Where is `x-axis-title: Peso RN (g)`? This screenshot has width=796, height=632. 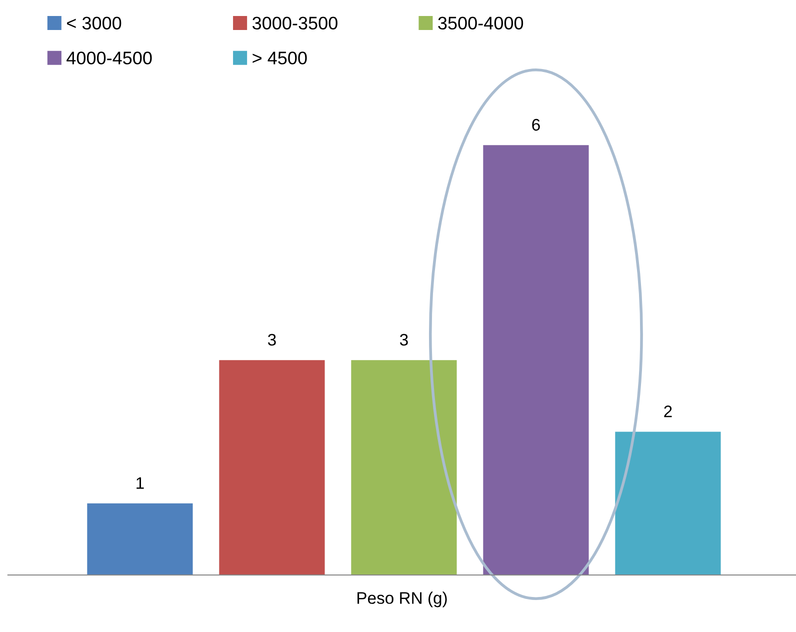 x-axis-title: Peso RN (g) is located at coordinates (402, 600).